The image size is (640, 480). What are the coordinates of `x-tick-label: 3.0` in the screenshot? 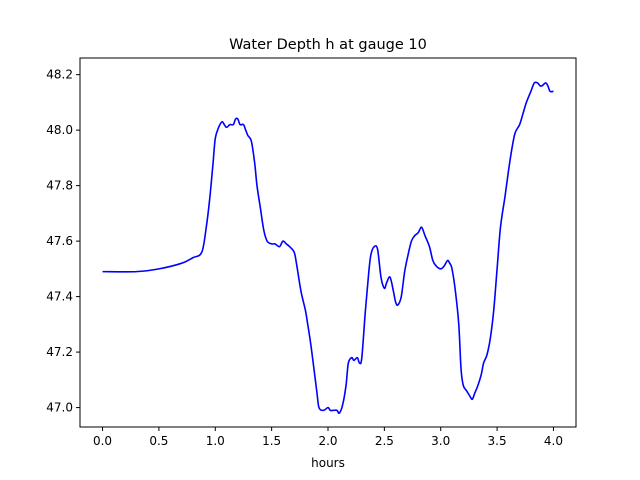 It's located at (440, 441).